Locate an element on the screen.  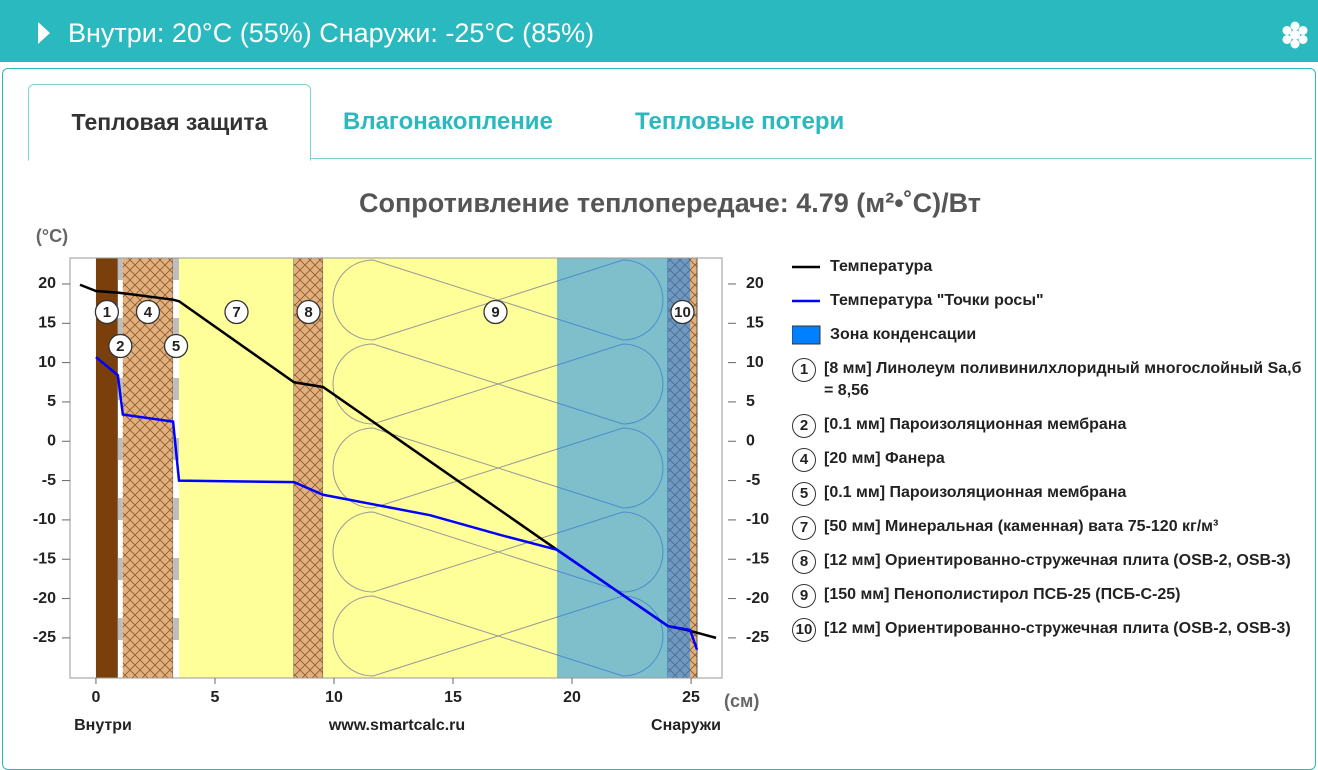
layer-legend-item: 5 [0.1 мм] Пароизоляционная мембрана is located at coordinates (1052, 494).